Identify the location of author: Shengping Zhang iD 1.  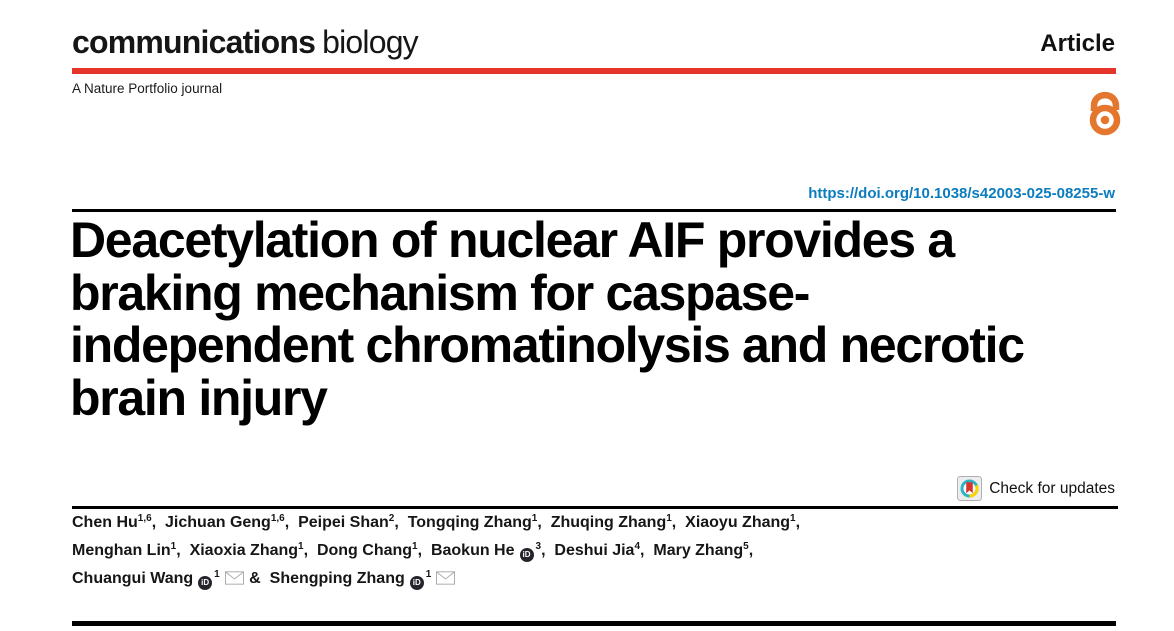
(363, 579).